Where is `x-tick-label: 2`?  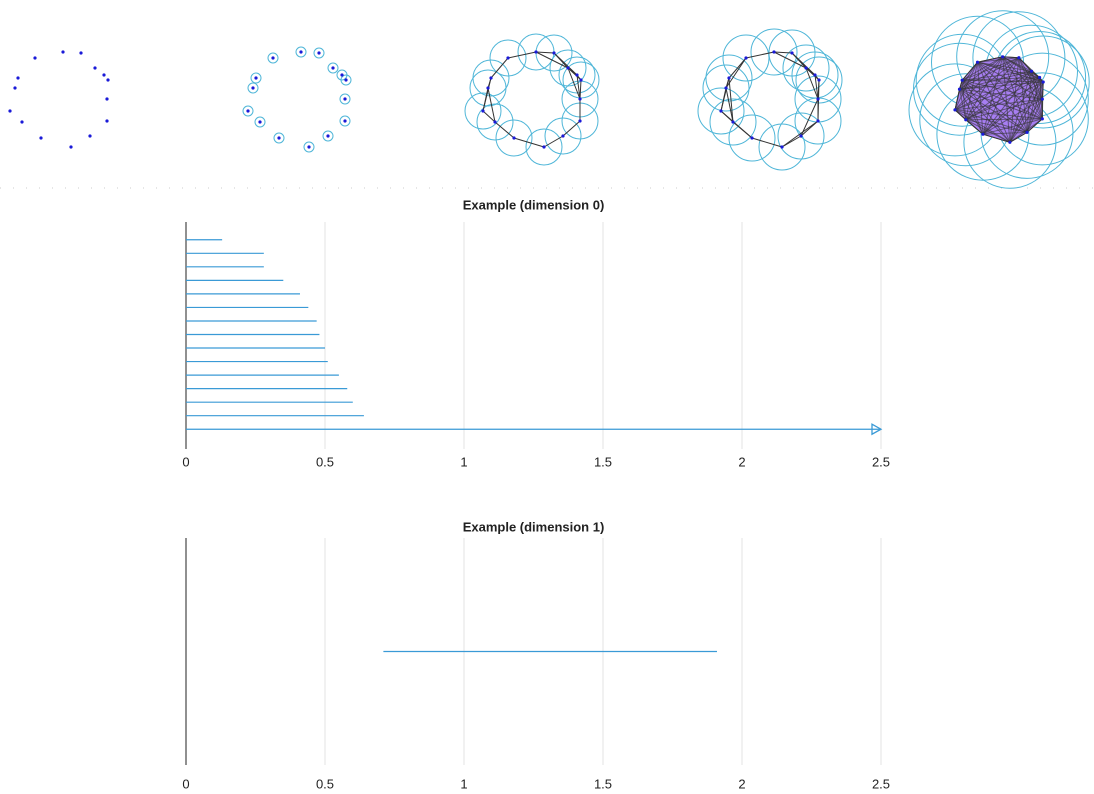
x-tick-label: 2 is located at coordinates (741, 461).